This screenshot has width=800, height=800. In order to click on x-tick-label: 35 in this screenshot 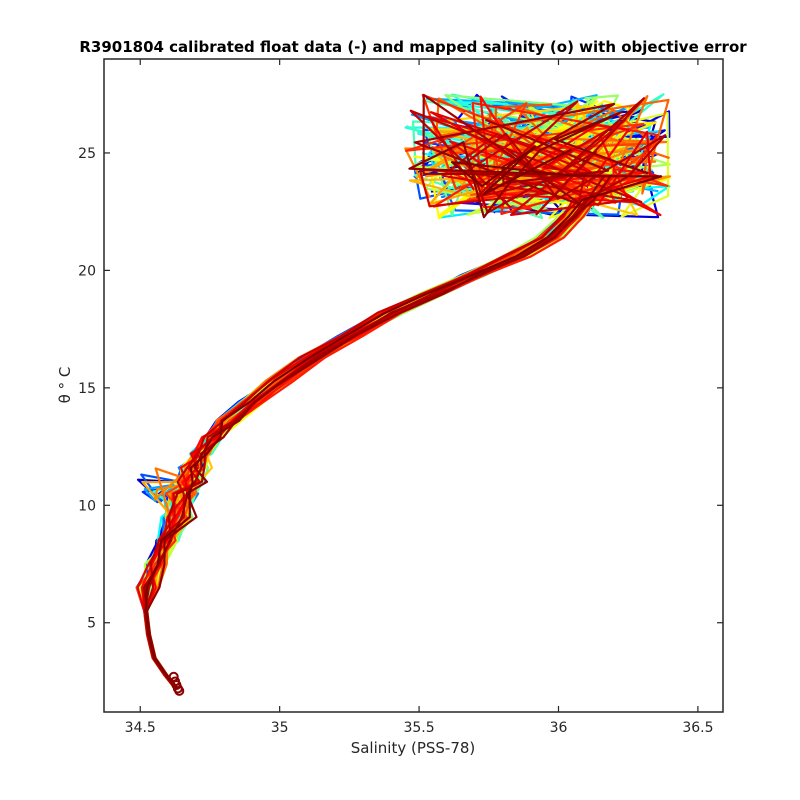, I will do `click(280, 728)`.